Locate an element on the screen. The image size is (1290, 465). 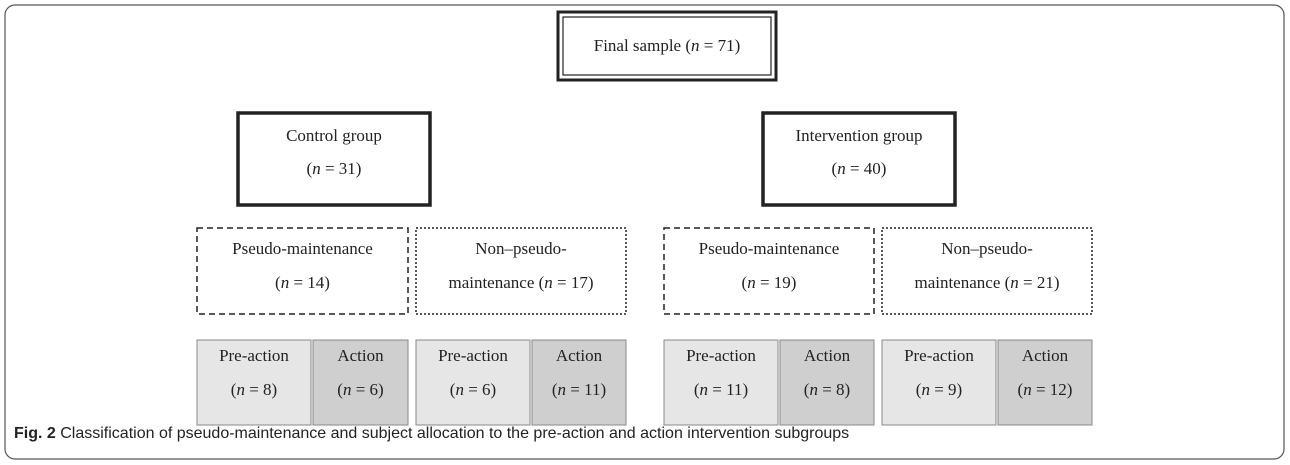
node-text: (n = 12) is located at coordinates (1045, 389).